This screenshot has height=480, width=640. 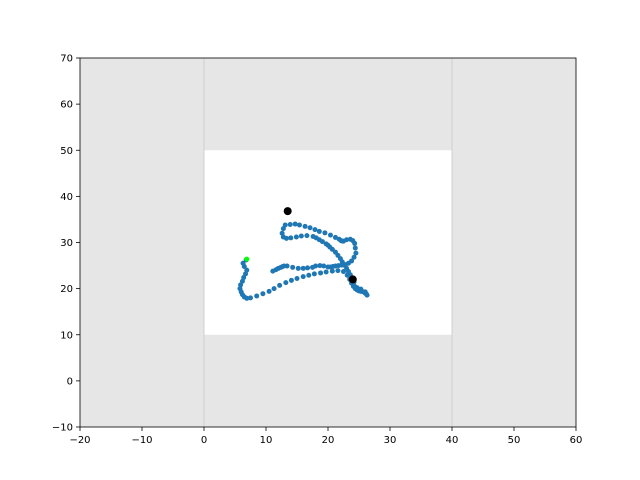 What do you see at coordinates (66, 105) in the screenshot?
I see `y-tick-label: 60` at bounding box center [66, 105].